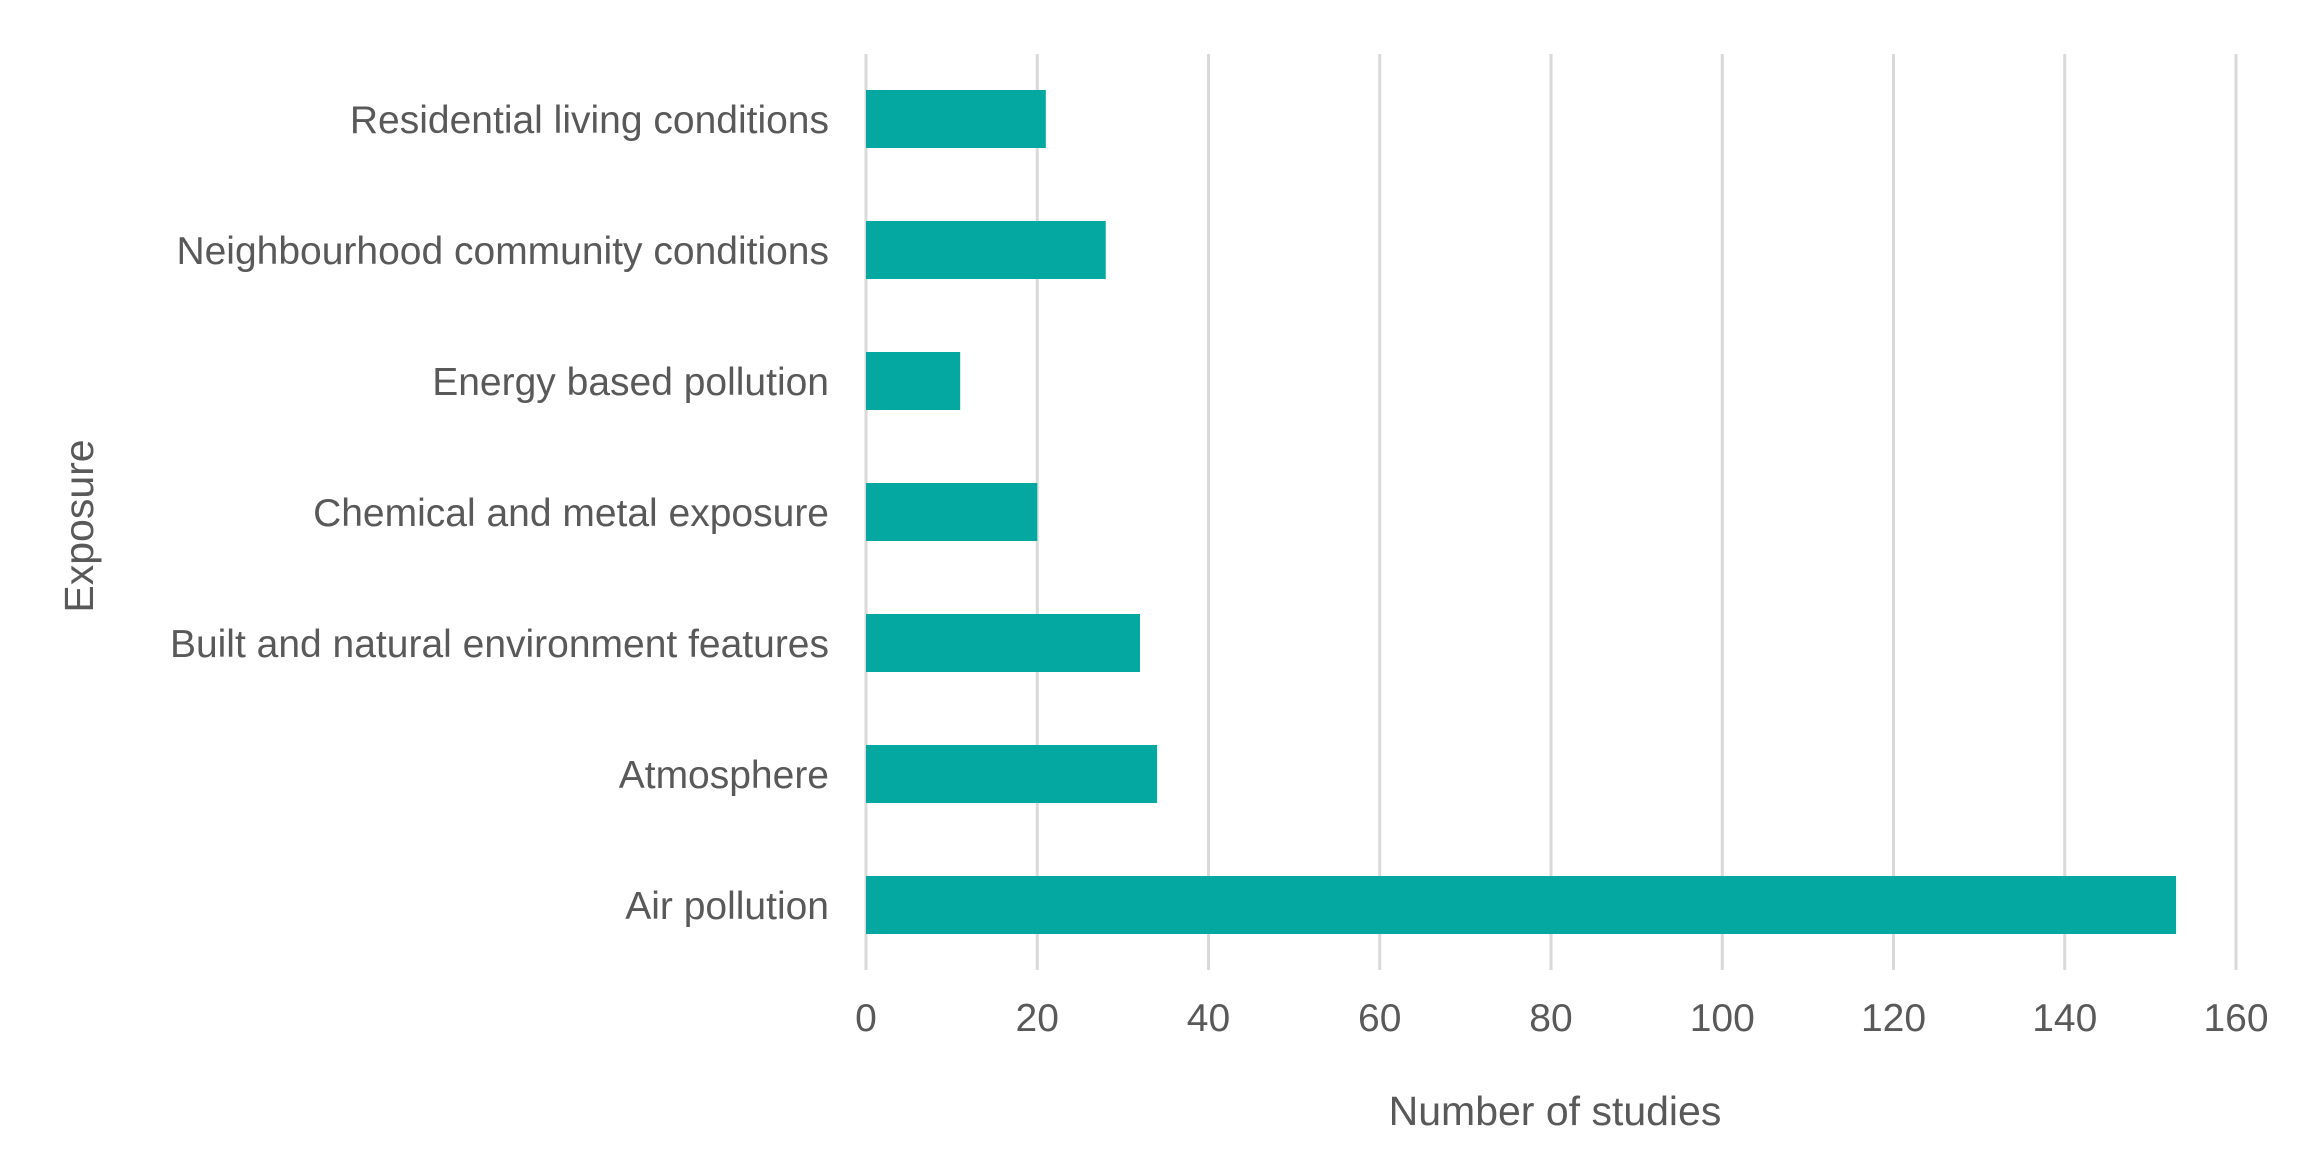 This screenshot has width=2321, height=1161. I want to click on category-label: Chemical and metal exposure, so click(571, 513).